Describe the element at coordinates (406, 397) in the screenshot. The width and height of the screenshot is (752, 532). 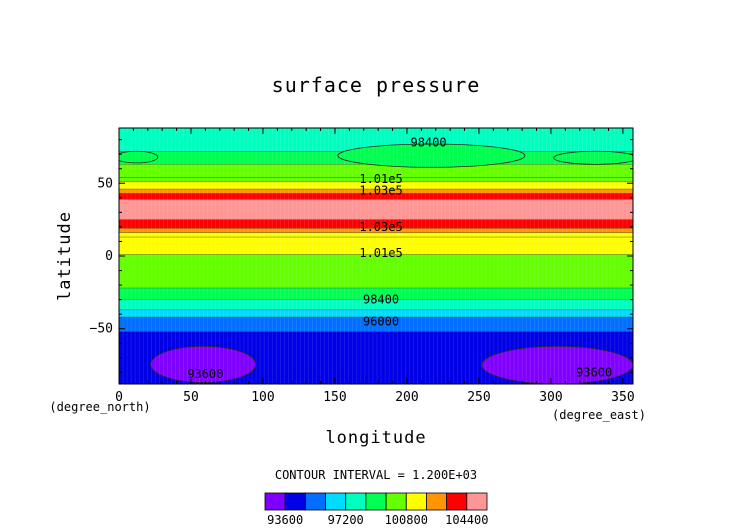
I see `x-tick-label: 200` at that location.